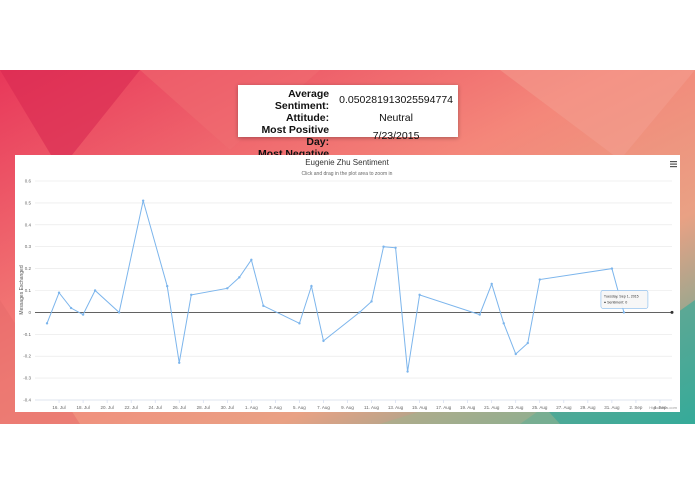 The height and width of the screenshot is (494, 695). What do you see at coordinates (396, 118) in the screenshot?
I see `stats-value: Neutral` at bounding box center [396, 118].